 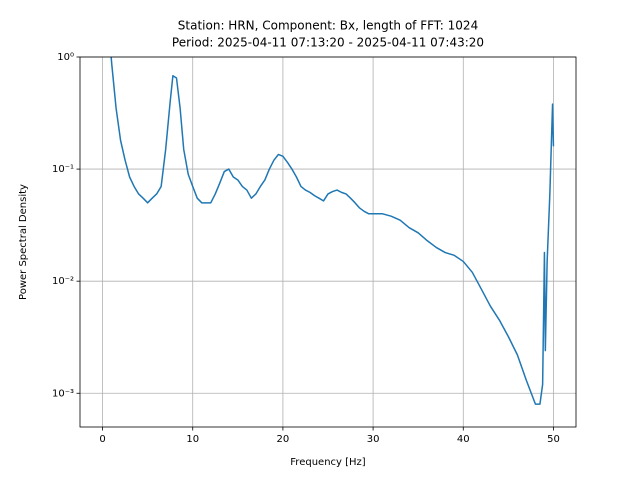 I want to click on x-tick-label: 40, so click(x=463, y=439).